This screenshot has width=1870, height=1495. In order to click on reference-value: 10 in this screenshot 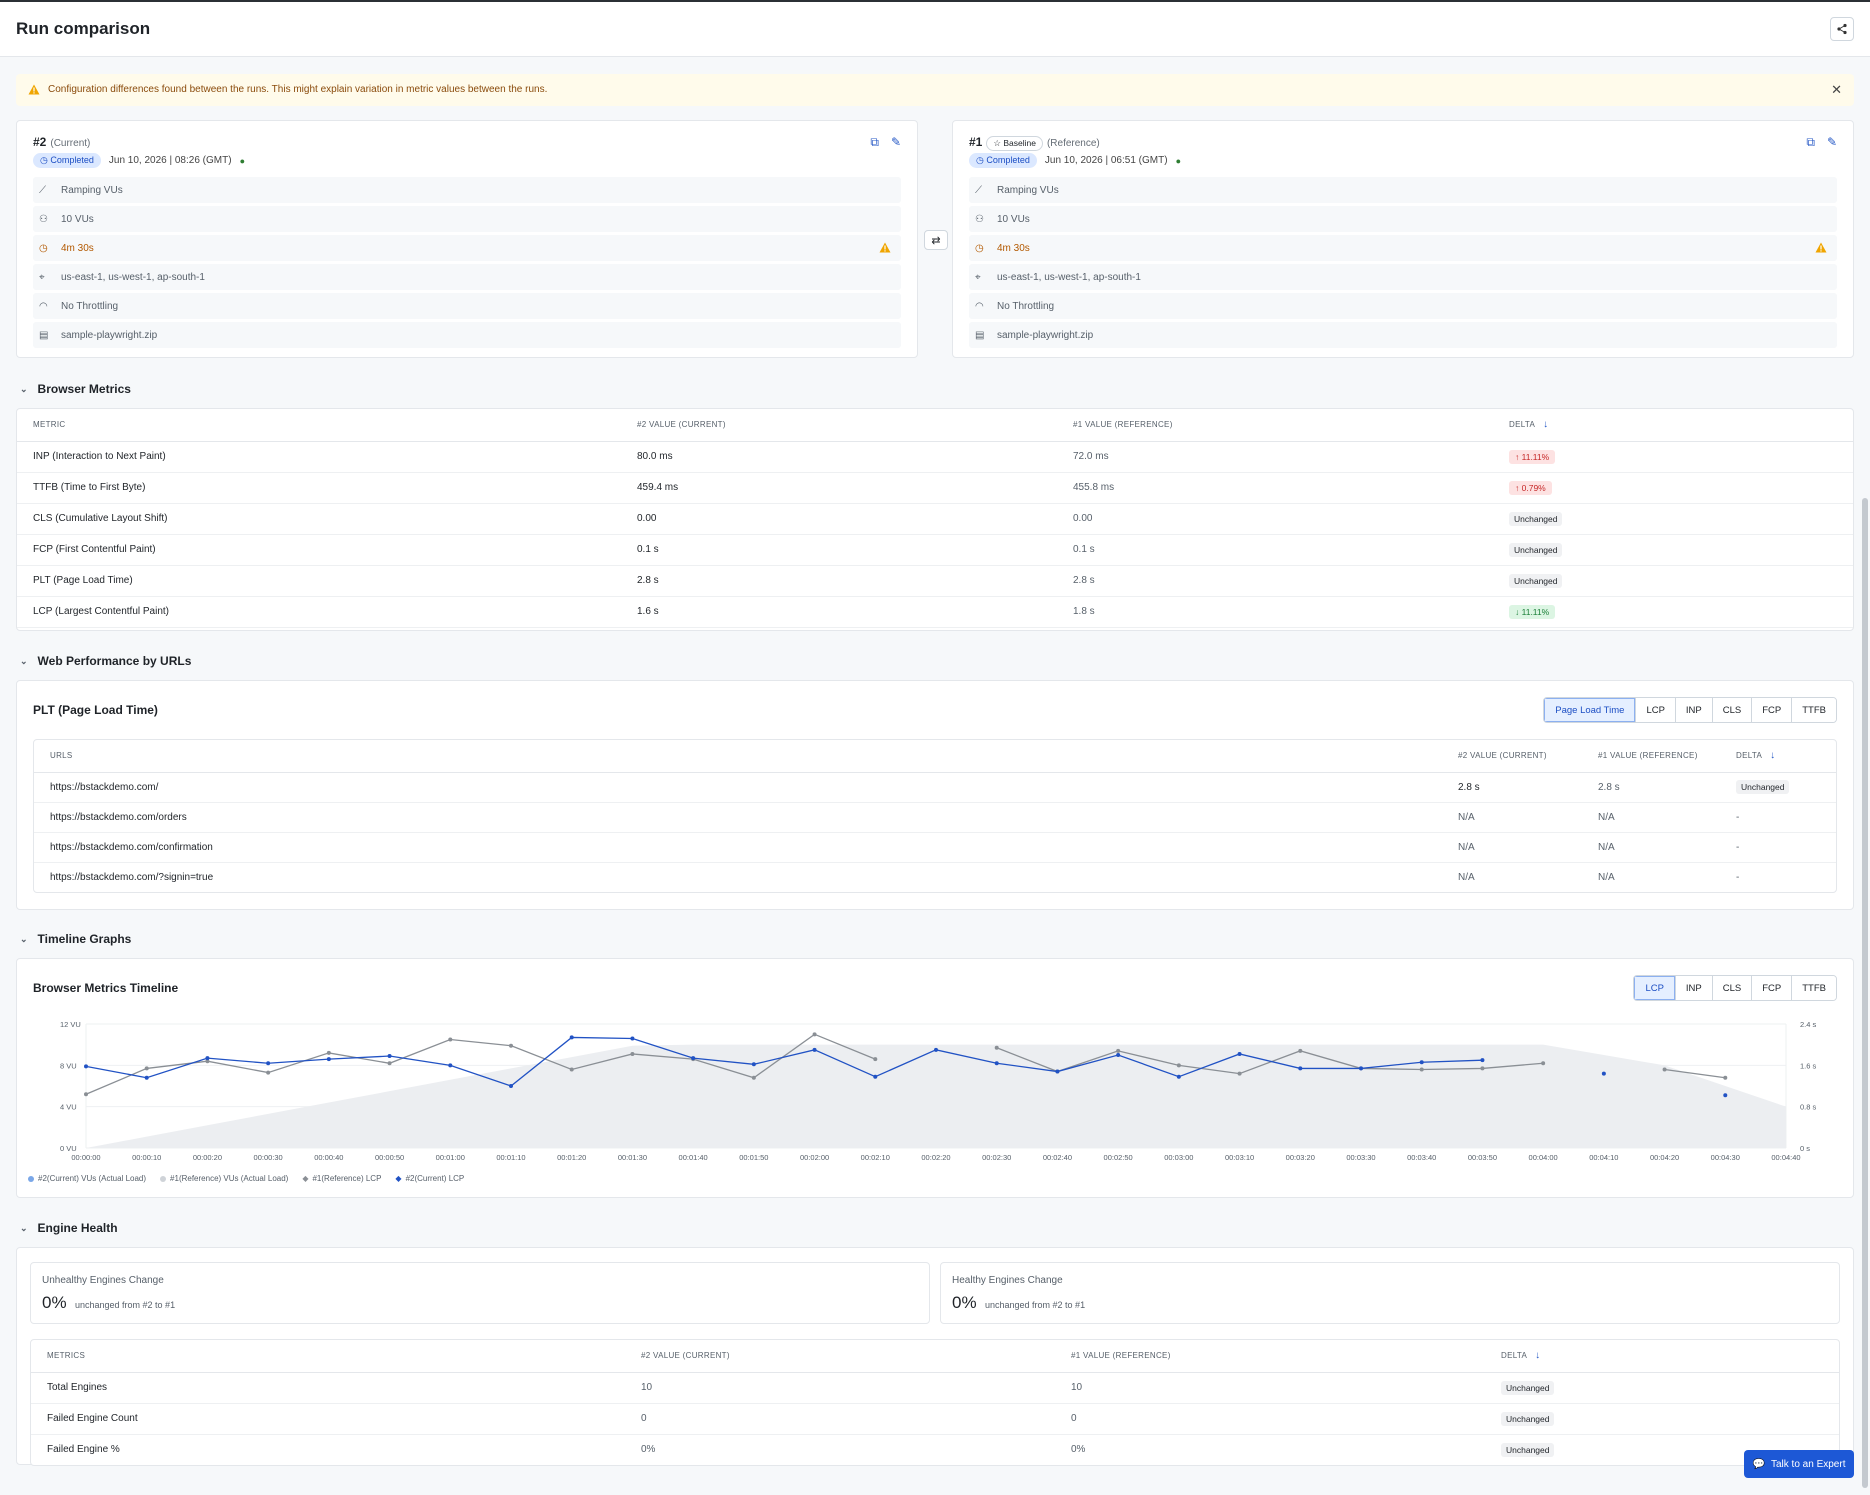, I will do `click(1286, 1388)`.